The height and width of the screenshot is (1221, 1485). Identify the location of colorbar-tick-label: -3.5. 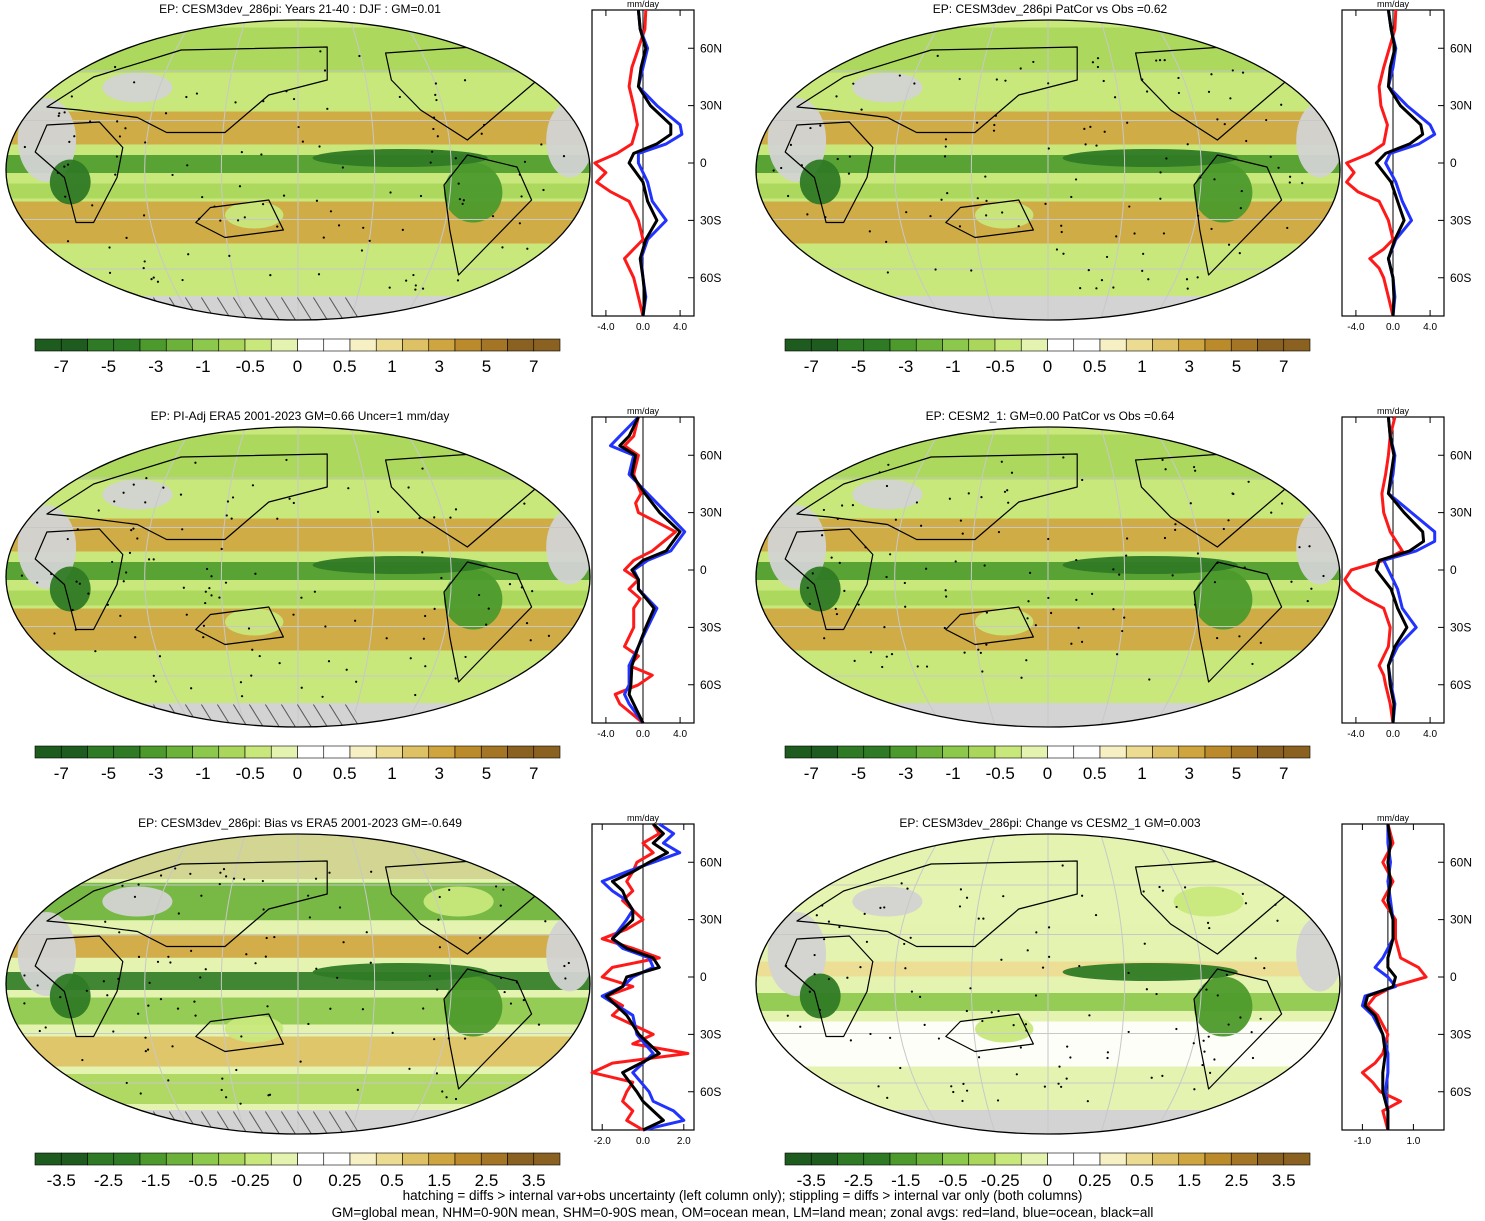
(61, 1180).